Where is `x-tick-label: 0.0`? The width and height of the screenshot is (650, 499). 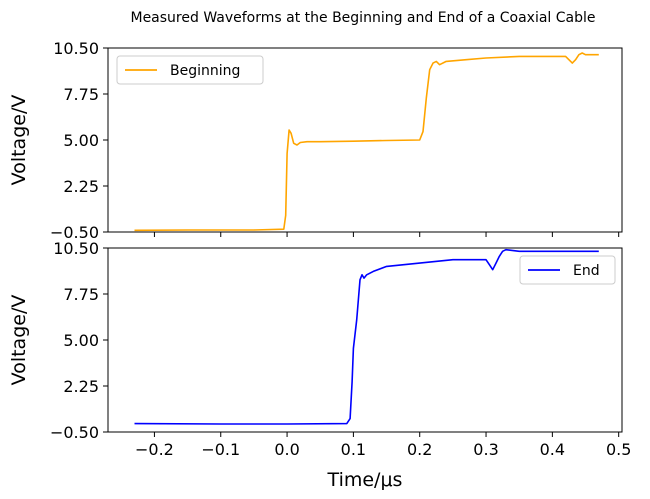
x-tick-label: 0.0 is located at coordinates (286, 449).